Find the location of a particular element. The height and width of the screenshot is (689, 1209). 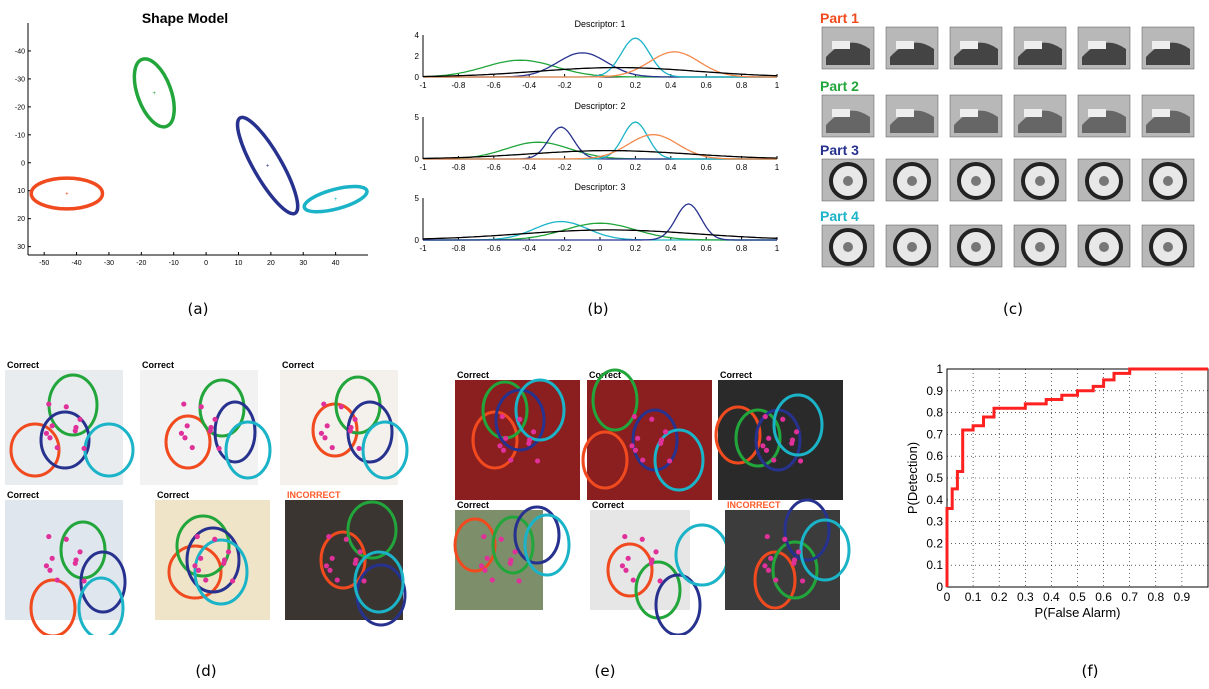

y-tick-label: -20 is located at coordinates (20, 107).